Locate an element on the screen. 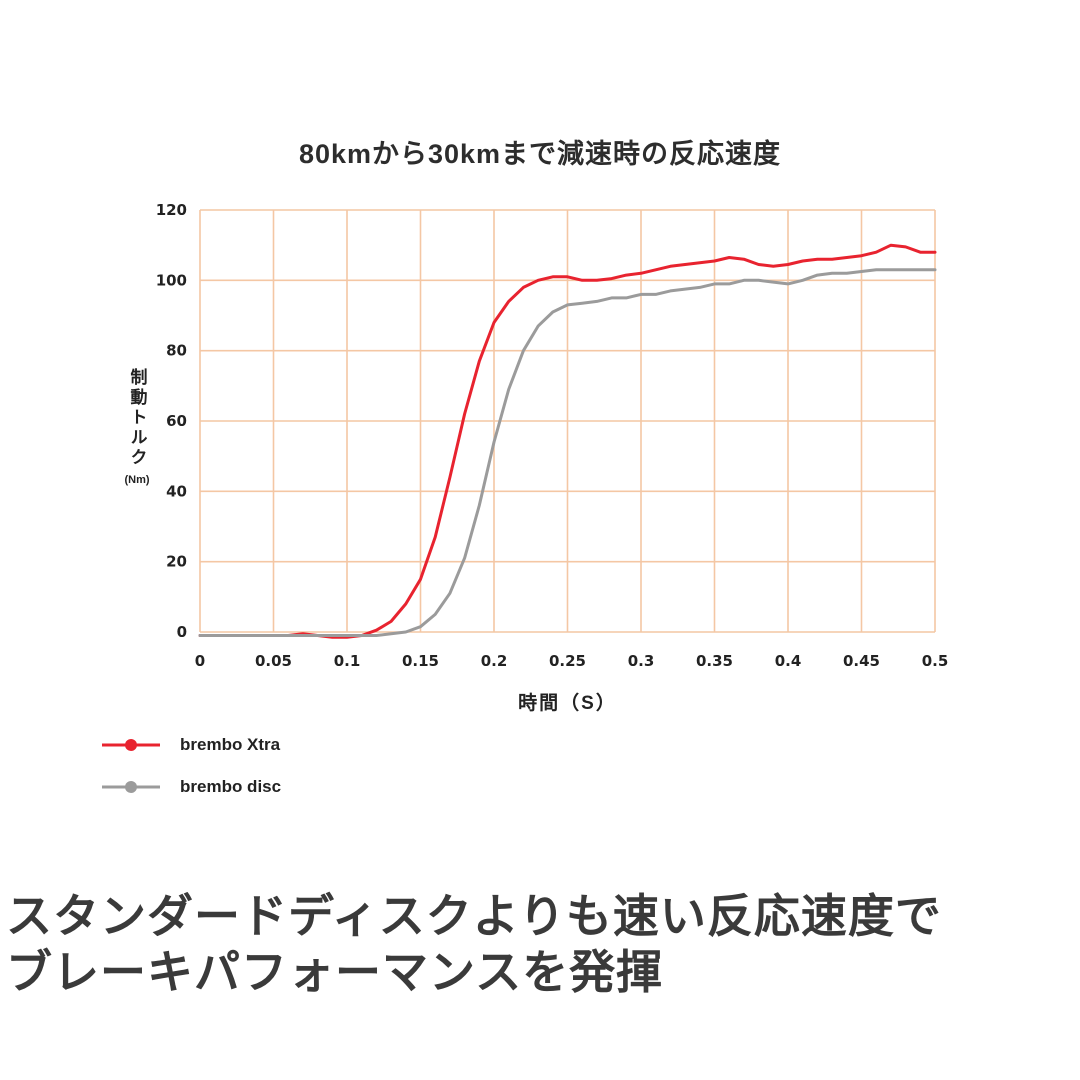  x-tick-label: 0.15 is located at coordinates (420, 661).